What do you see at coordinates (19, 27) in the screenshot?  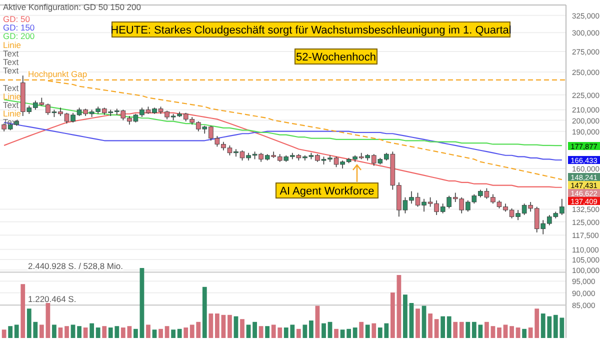 I see `text: GD: 150` at bounding box center [19, 27].